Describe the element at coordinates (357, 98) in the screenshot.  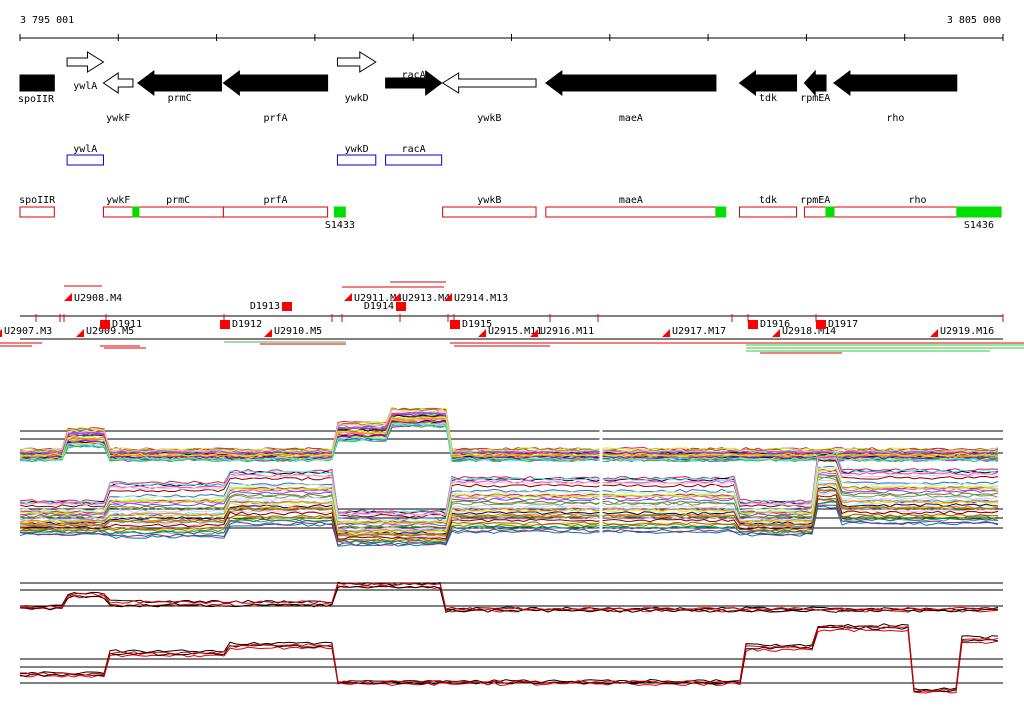
I see `gene-label-ywkD: ywkD` at that location.